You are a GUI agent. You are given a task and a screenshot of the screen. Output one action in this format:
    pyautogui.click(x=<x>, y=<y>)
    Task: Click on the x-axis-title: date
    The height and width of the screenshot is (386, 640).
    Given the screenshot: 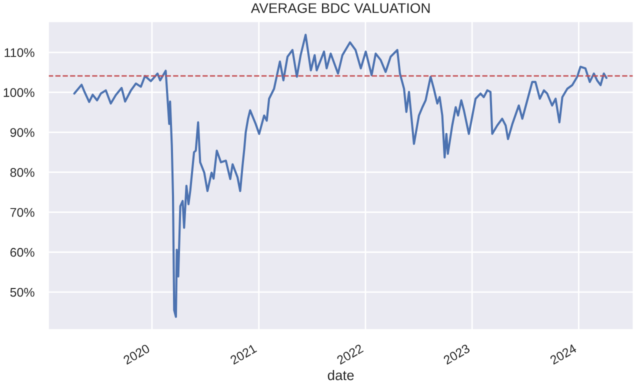 What is the action you would take?
    pyautogui.click(x=341, y=375)
    